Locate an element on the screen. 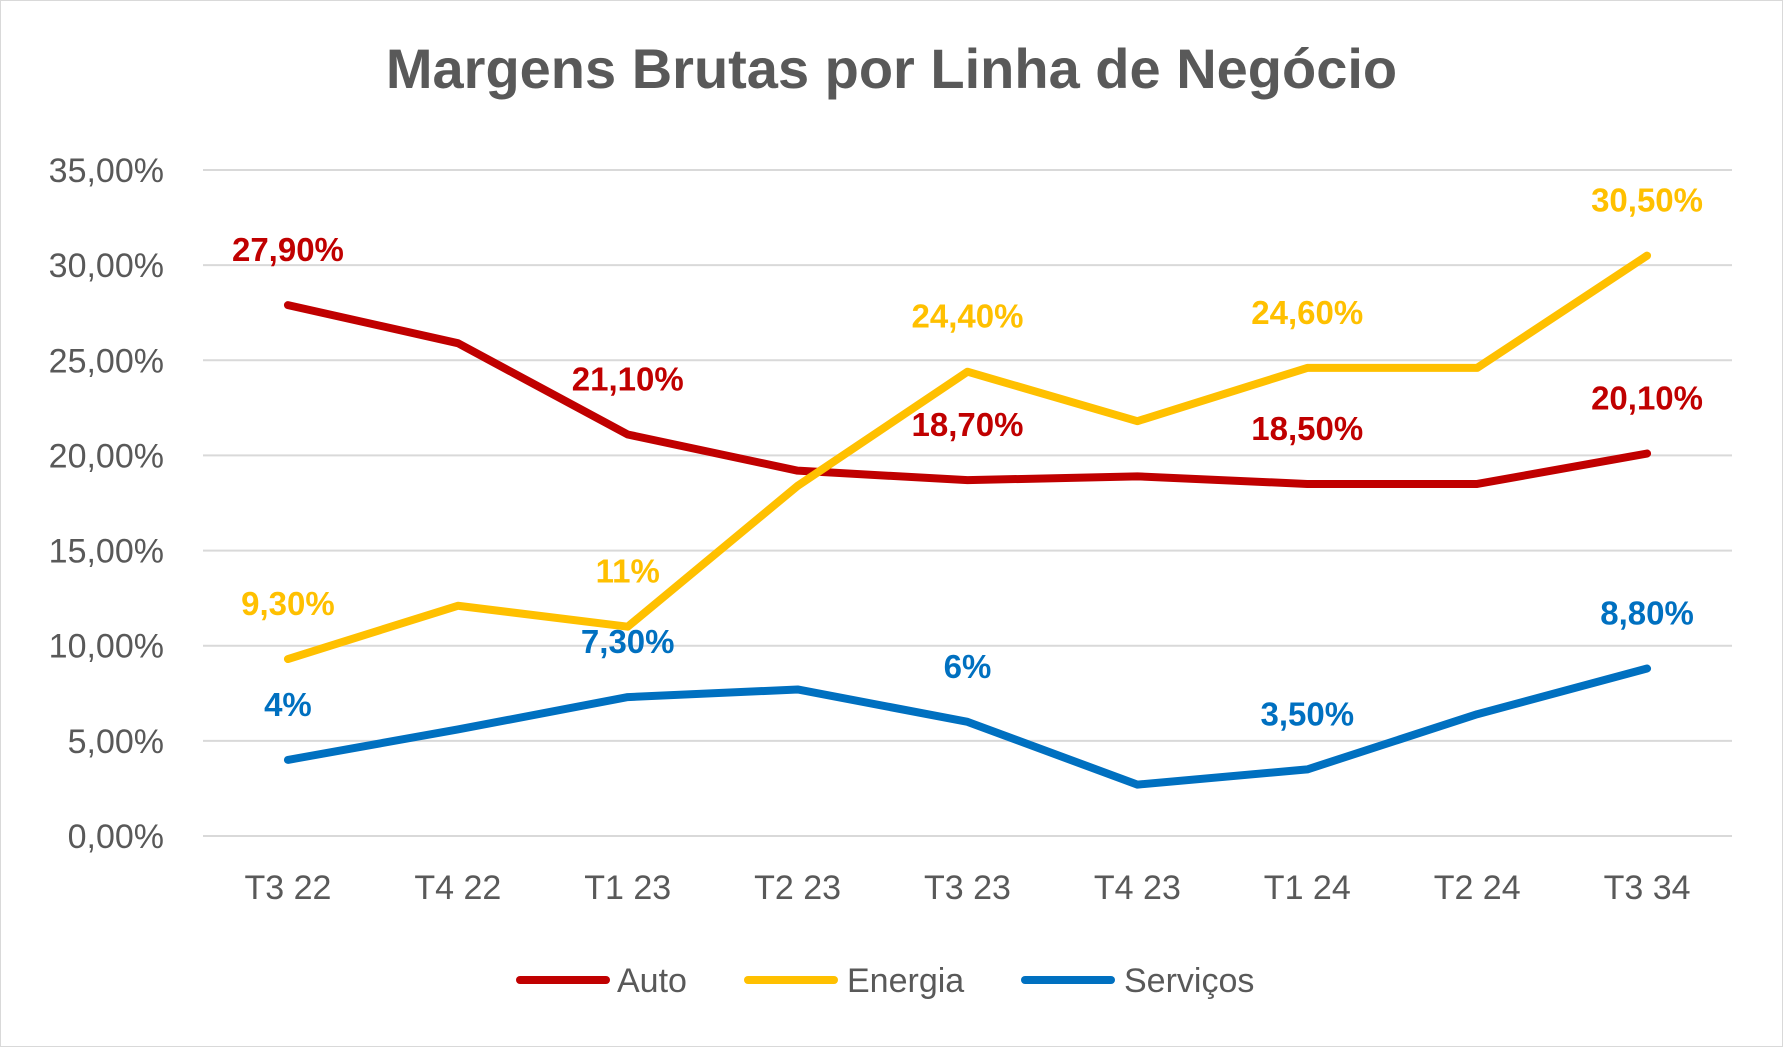 This screenshot has height=1047, width=1783. x-tick-label: T3 23 is located at coordinates (967, 888).